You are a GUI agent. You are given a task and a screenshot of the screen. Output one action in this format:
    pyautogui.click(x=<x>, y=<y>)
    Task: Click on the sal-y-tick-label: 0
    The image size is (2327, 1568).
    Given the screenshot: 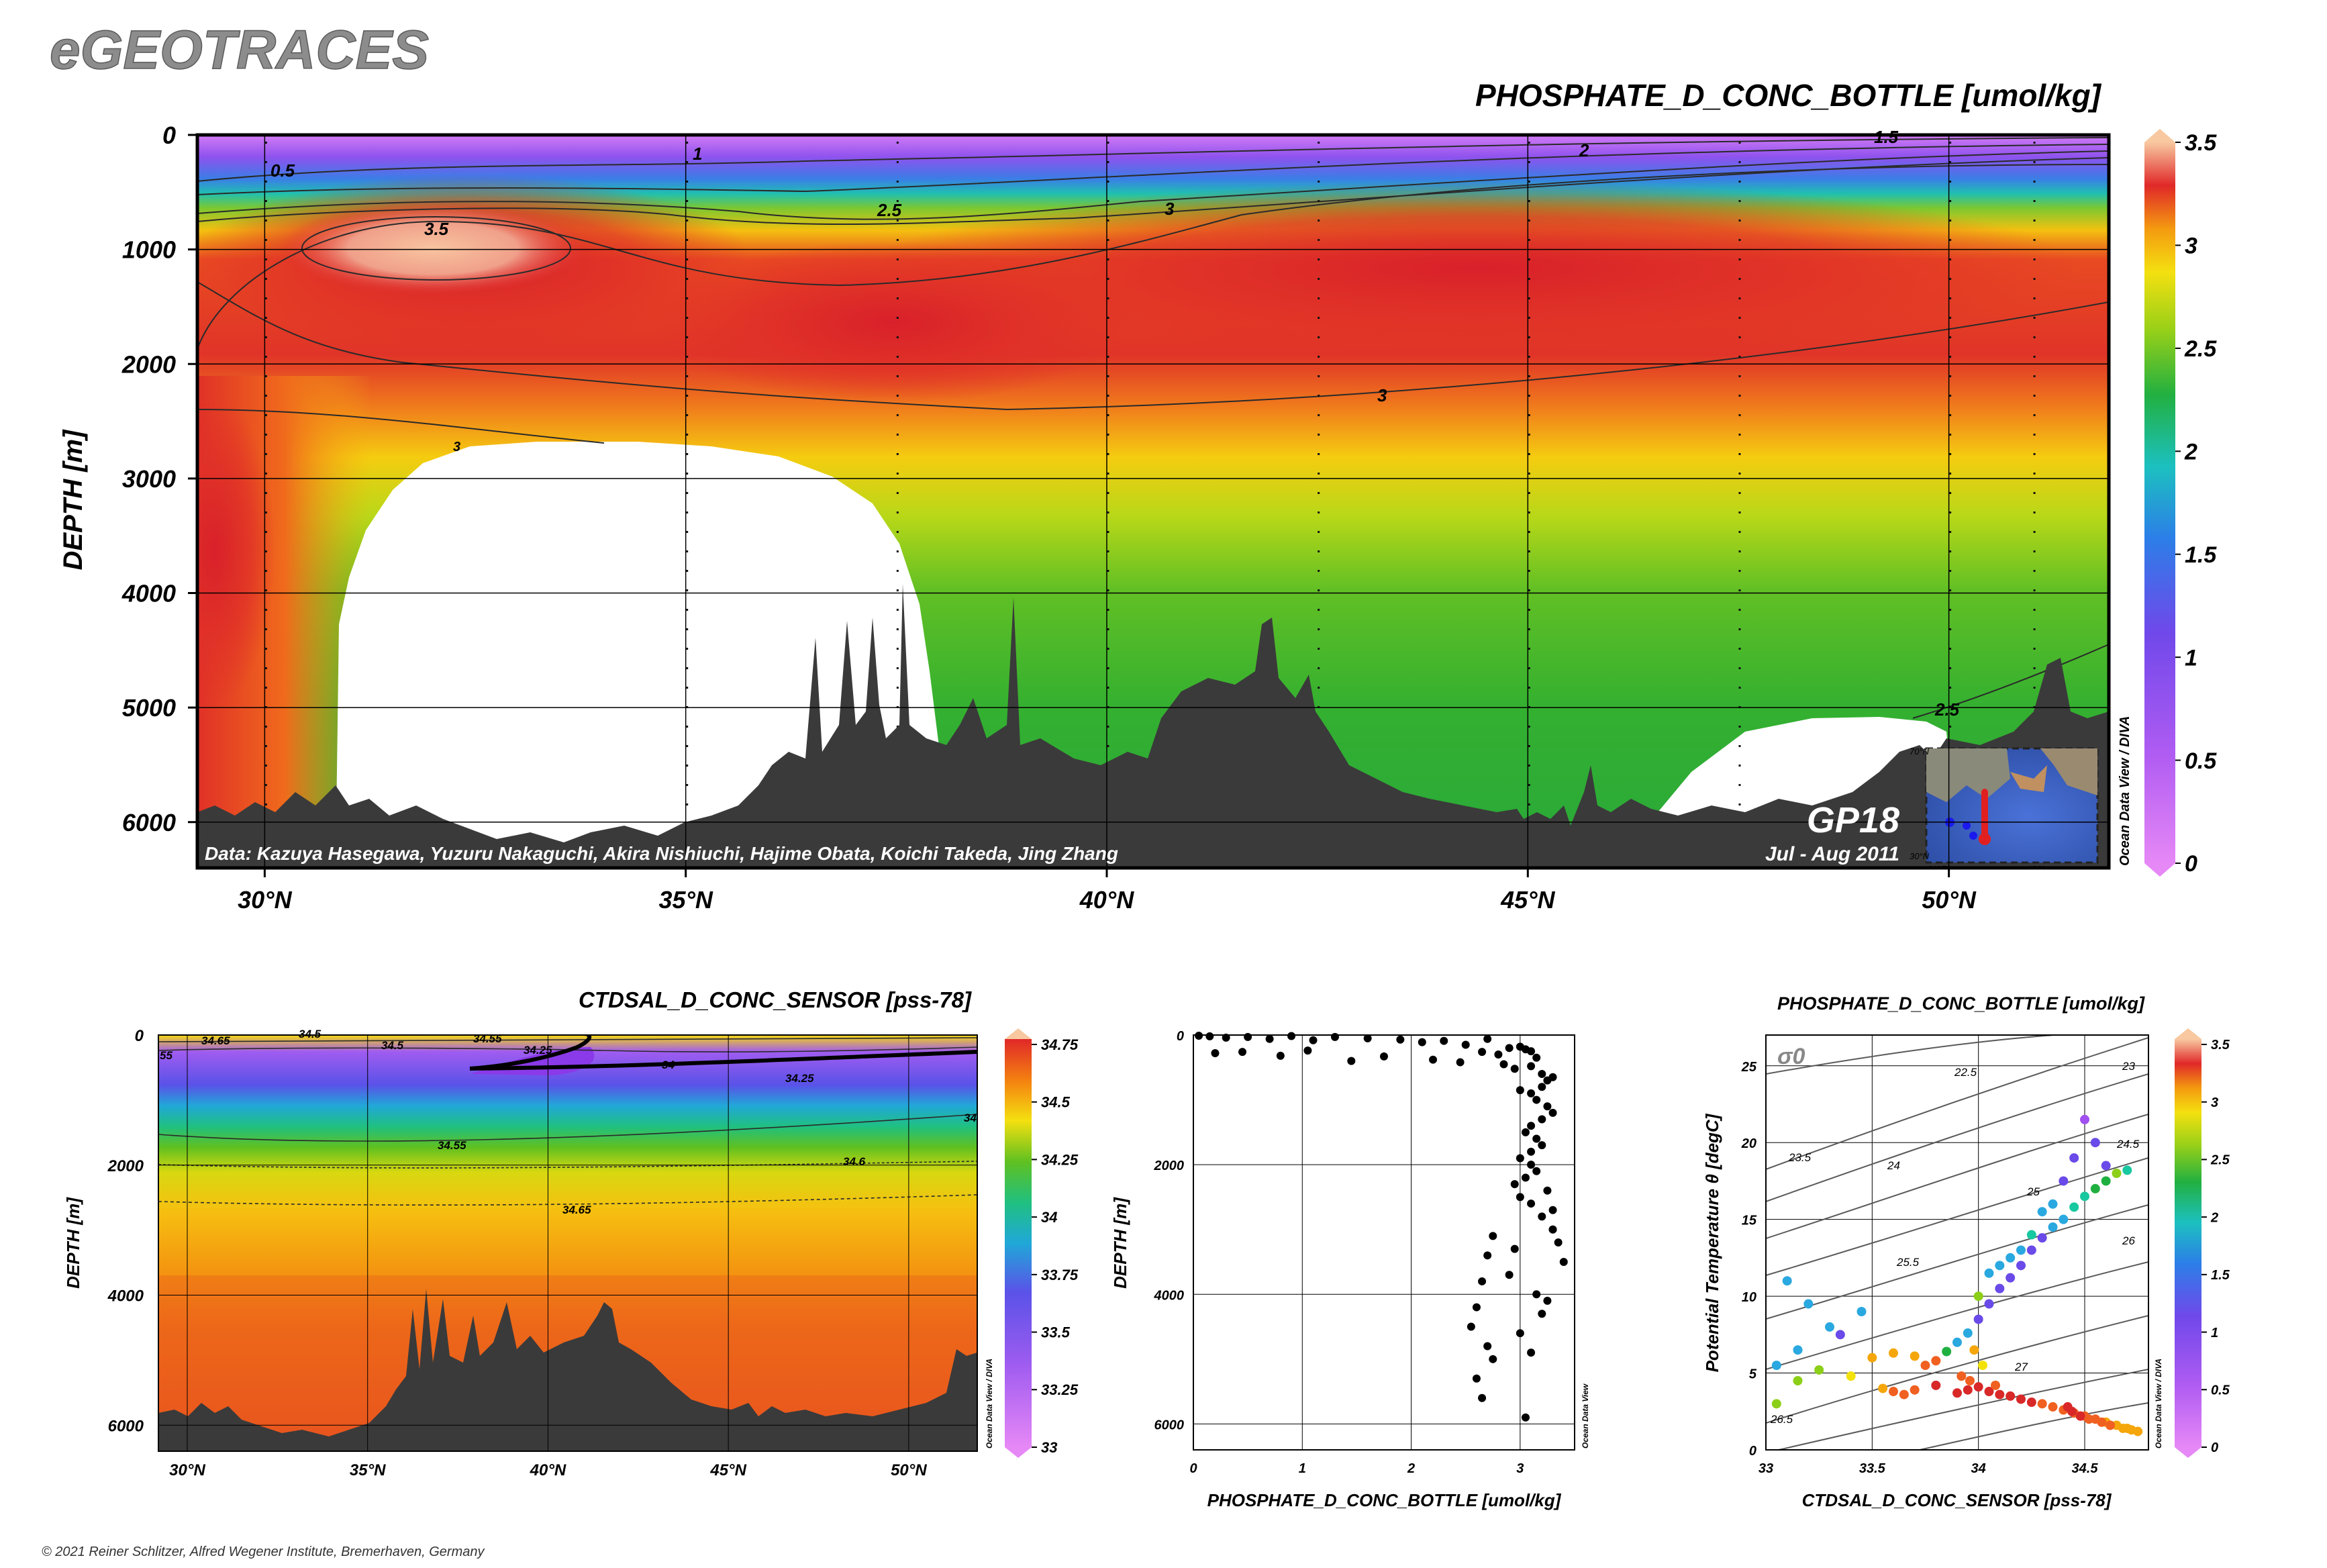 What is the action you would take?
    pyautogui.click(x=139, y=1036)
    